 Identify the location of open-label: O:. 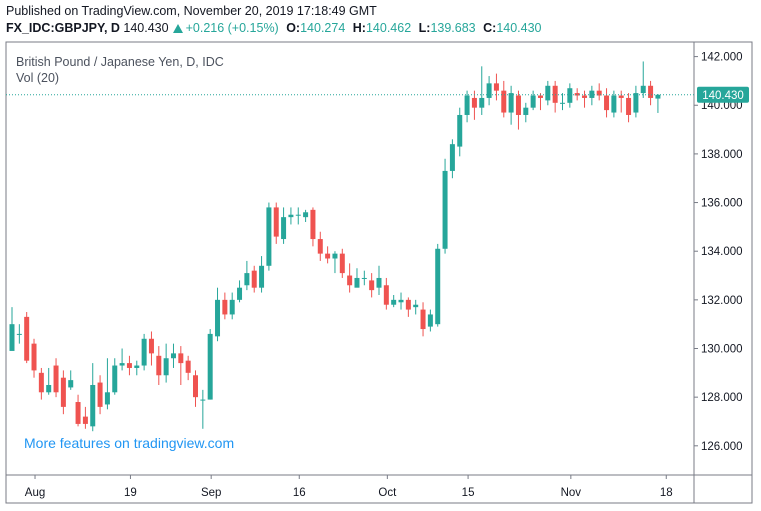
(293, 28).